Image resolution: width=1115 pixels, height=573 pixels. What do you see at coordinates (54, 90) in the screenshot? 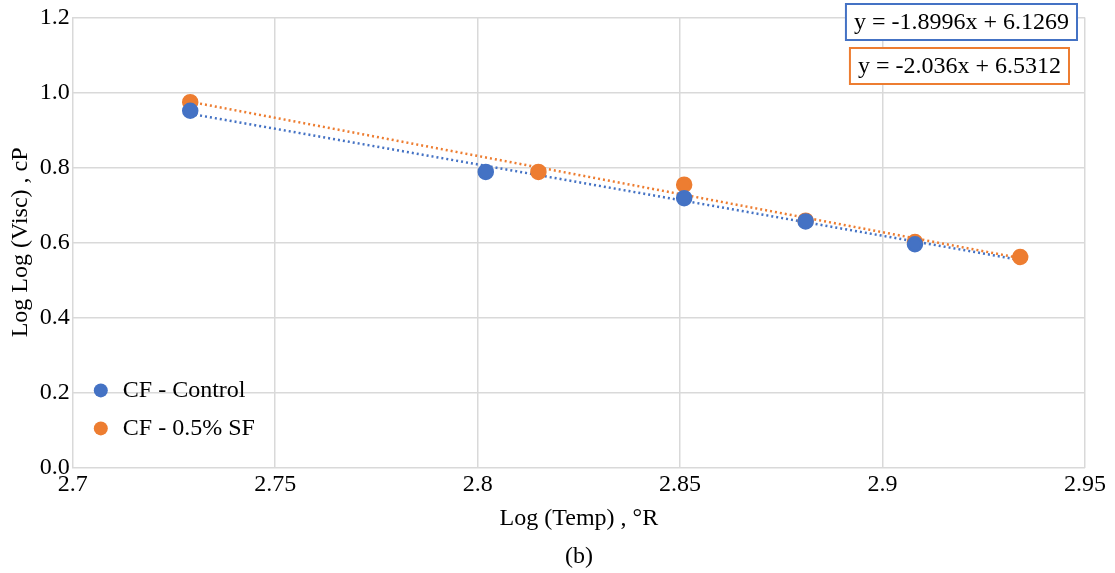
I see `y-tick-label: 1.0` at bounding box center [54, 90].